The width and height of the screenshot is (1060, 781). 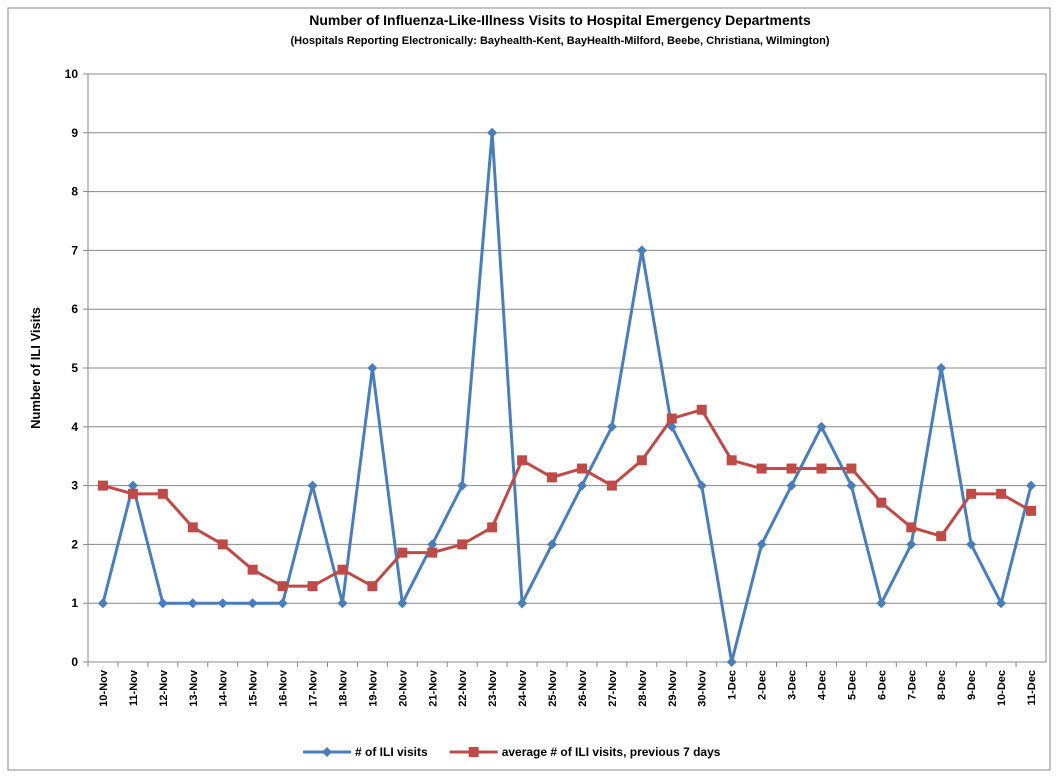 What do you see at coordinates (391, 752) in the screenshot?
I see `legend-label: # of ILI visits` at bounding box center [391, 752].